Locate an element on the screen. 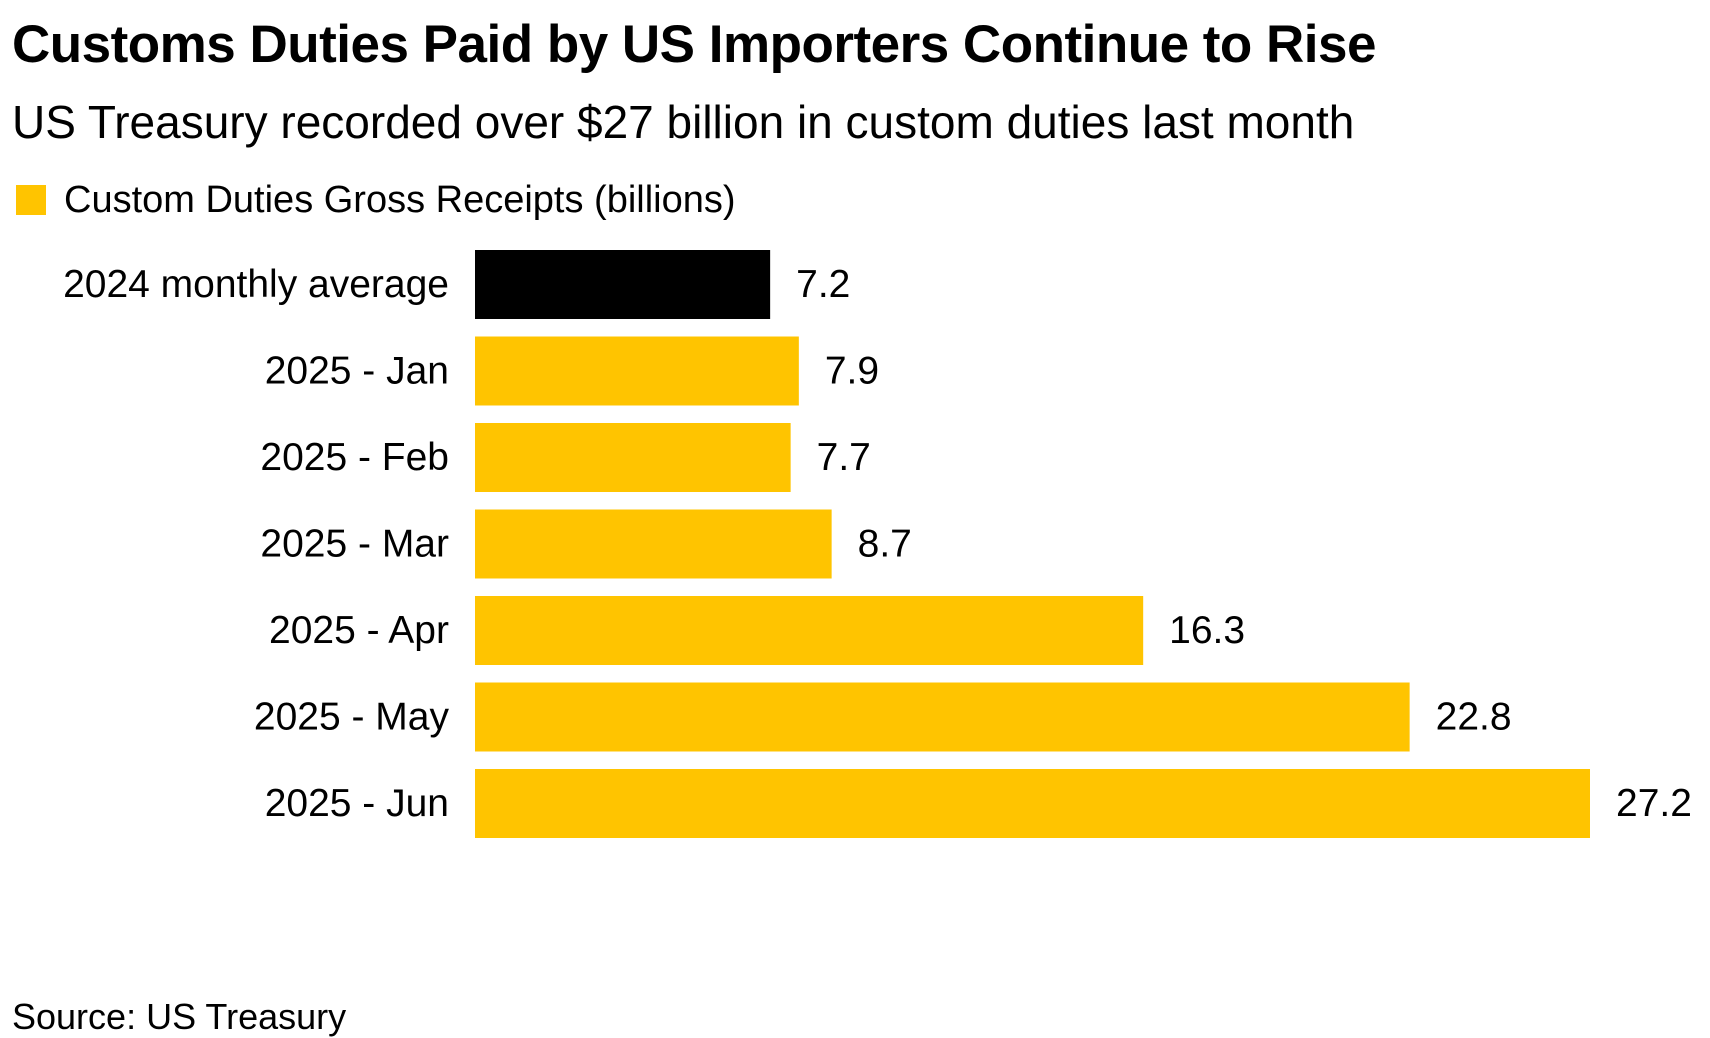 The image size is (1710, 1038). category-label-2: 2025 - Feb is located at coordinates (354, 457).